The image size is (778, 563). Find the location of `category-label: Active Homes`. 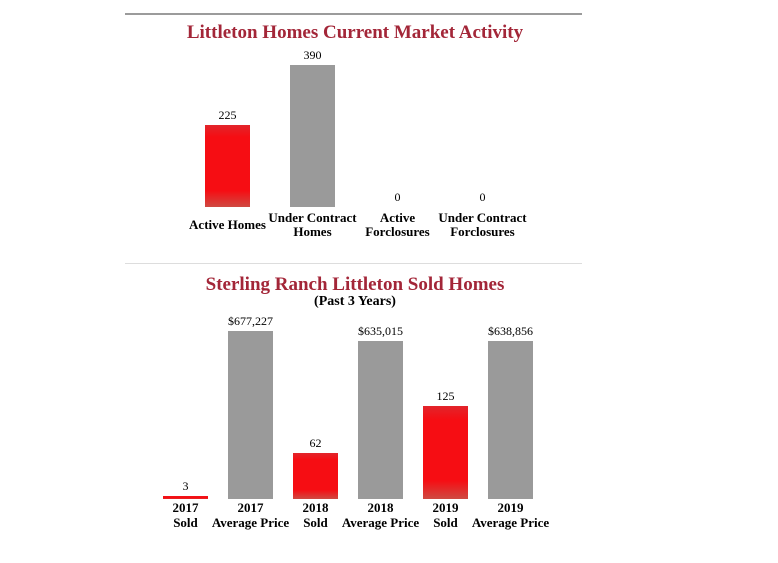

category-label: Active Homes is located at coordinates (227, 224).